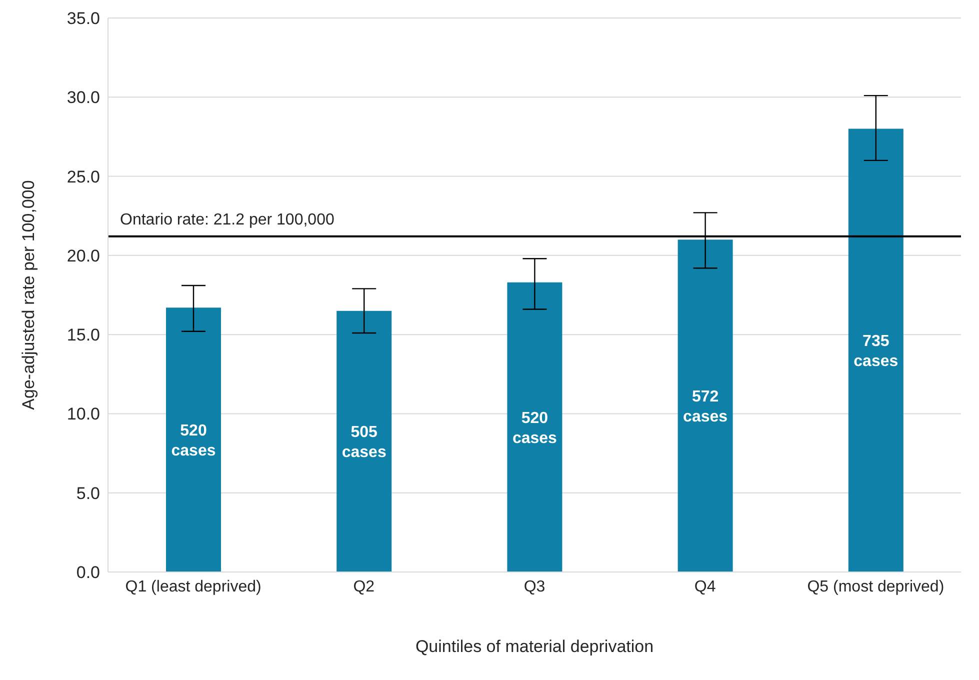 This screenshot has height=680, width=979. I want to click on x-tick-label: Q5 (most deprived), so click(875, 587).